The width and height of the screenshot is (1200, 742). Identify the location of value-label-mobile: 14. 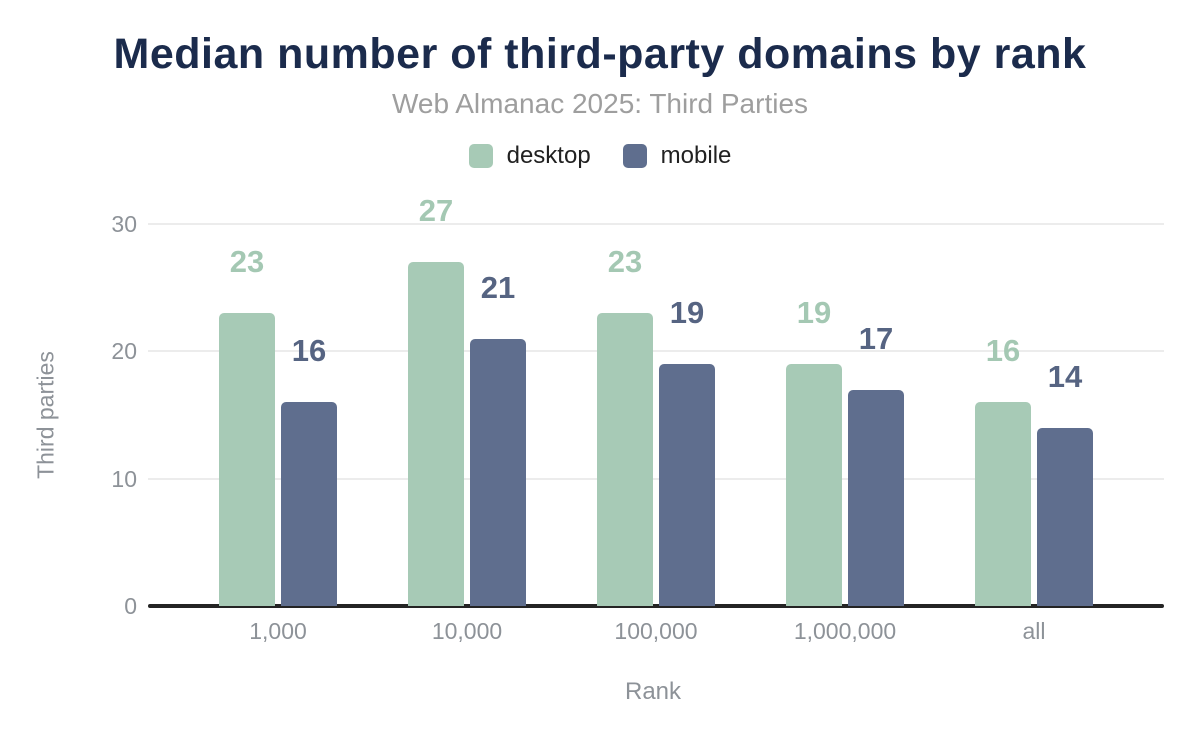
(1065, 376).